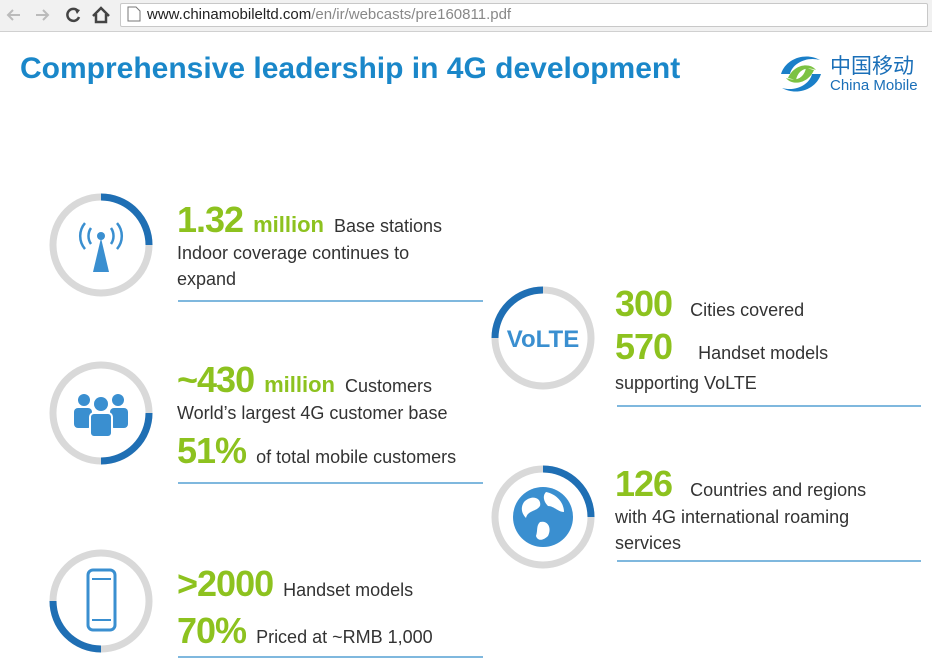 The image size is (932, 669). What do you see at coordinates (101, 601) in the screenshot?
I see `phone-icon` at bounding box center [101, 601].